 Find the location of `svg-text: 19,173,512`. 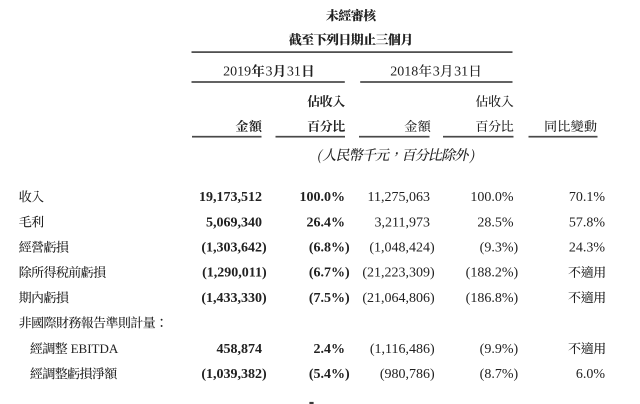

svg-text: 19,173,512 is located at coordinates (230, 197).